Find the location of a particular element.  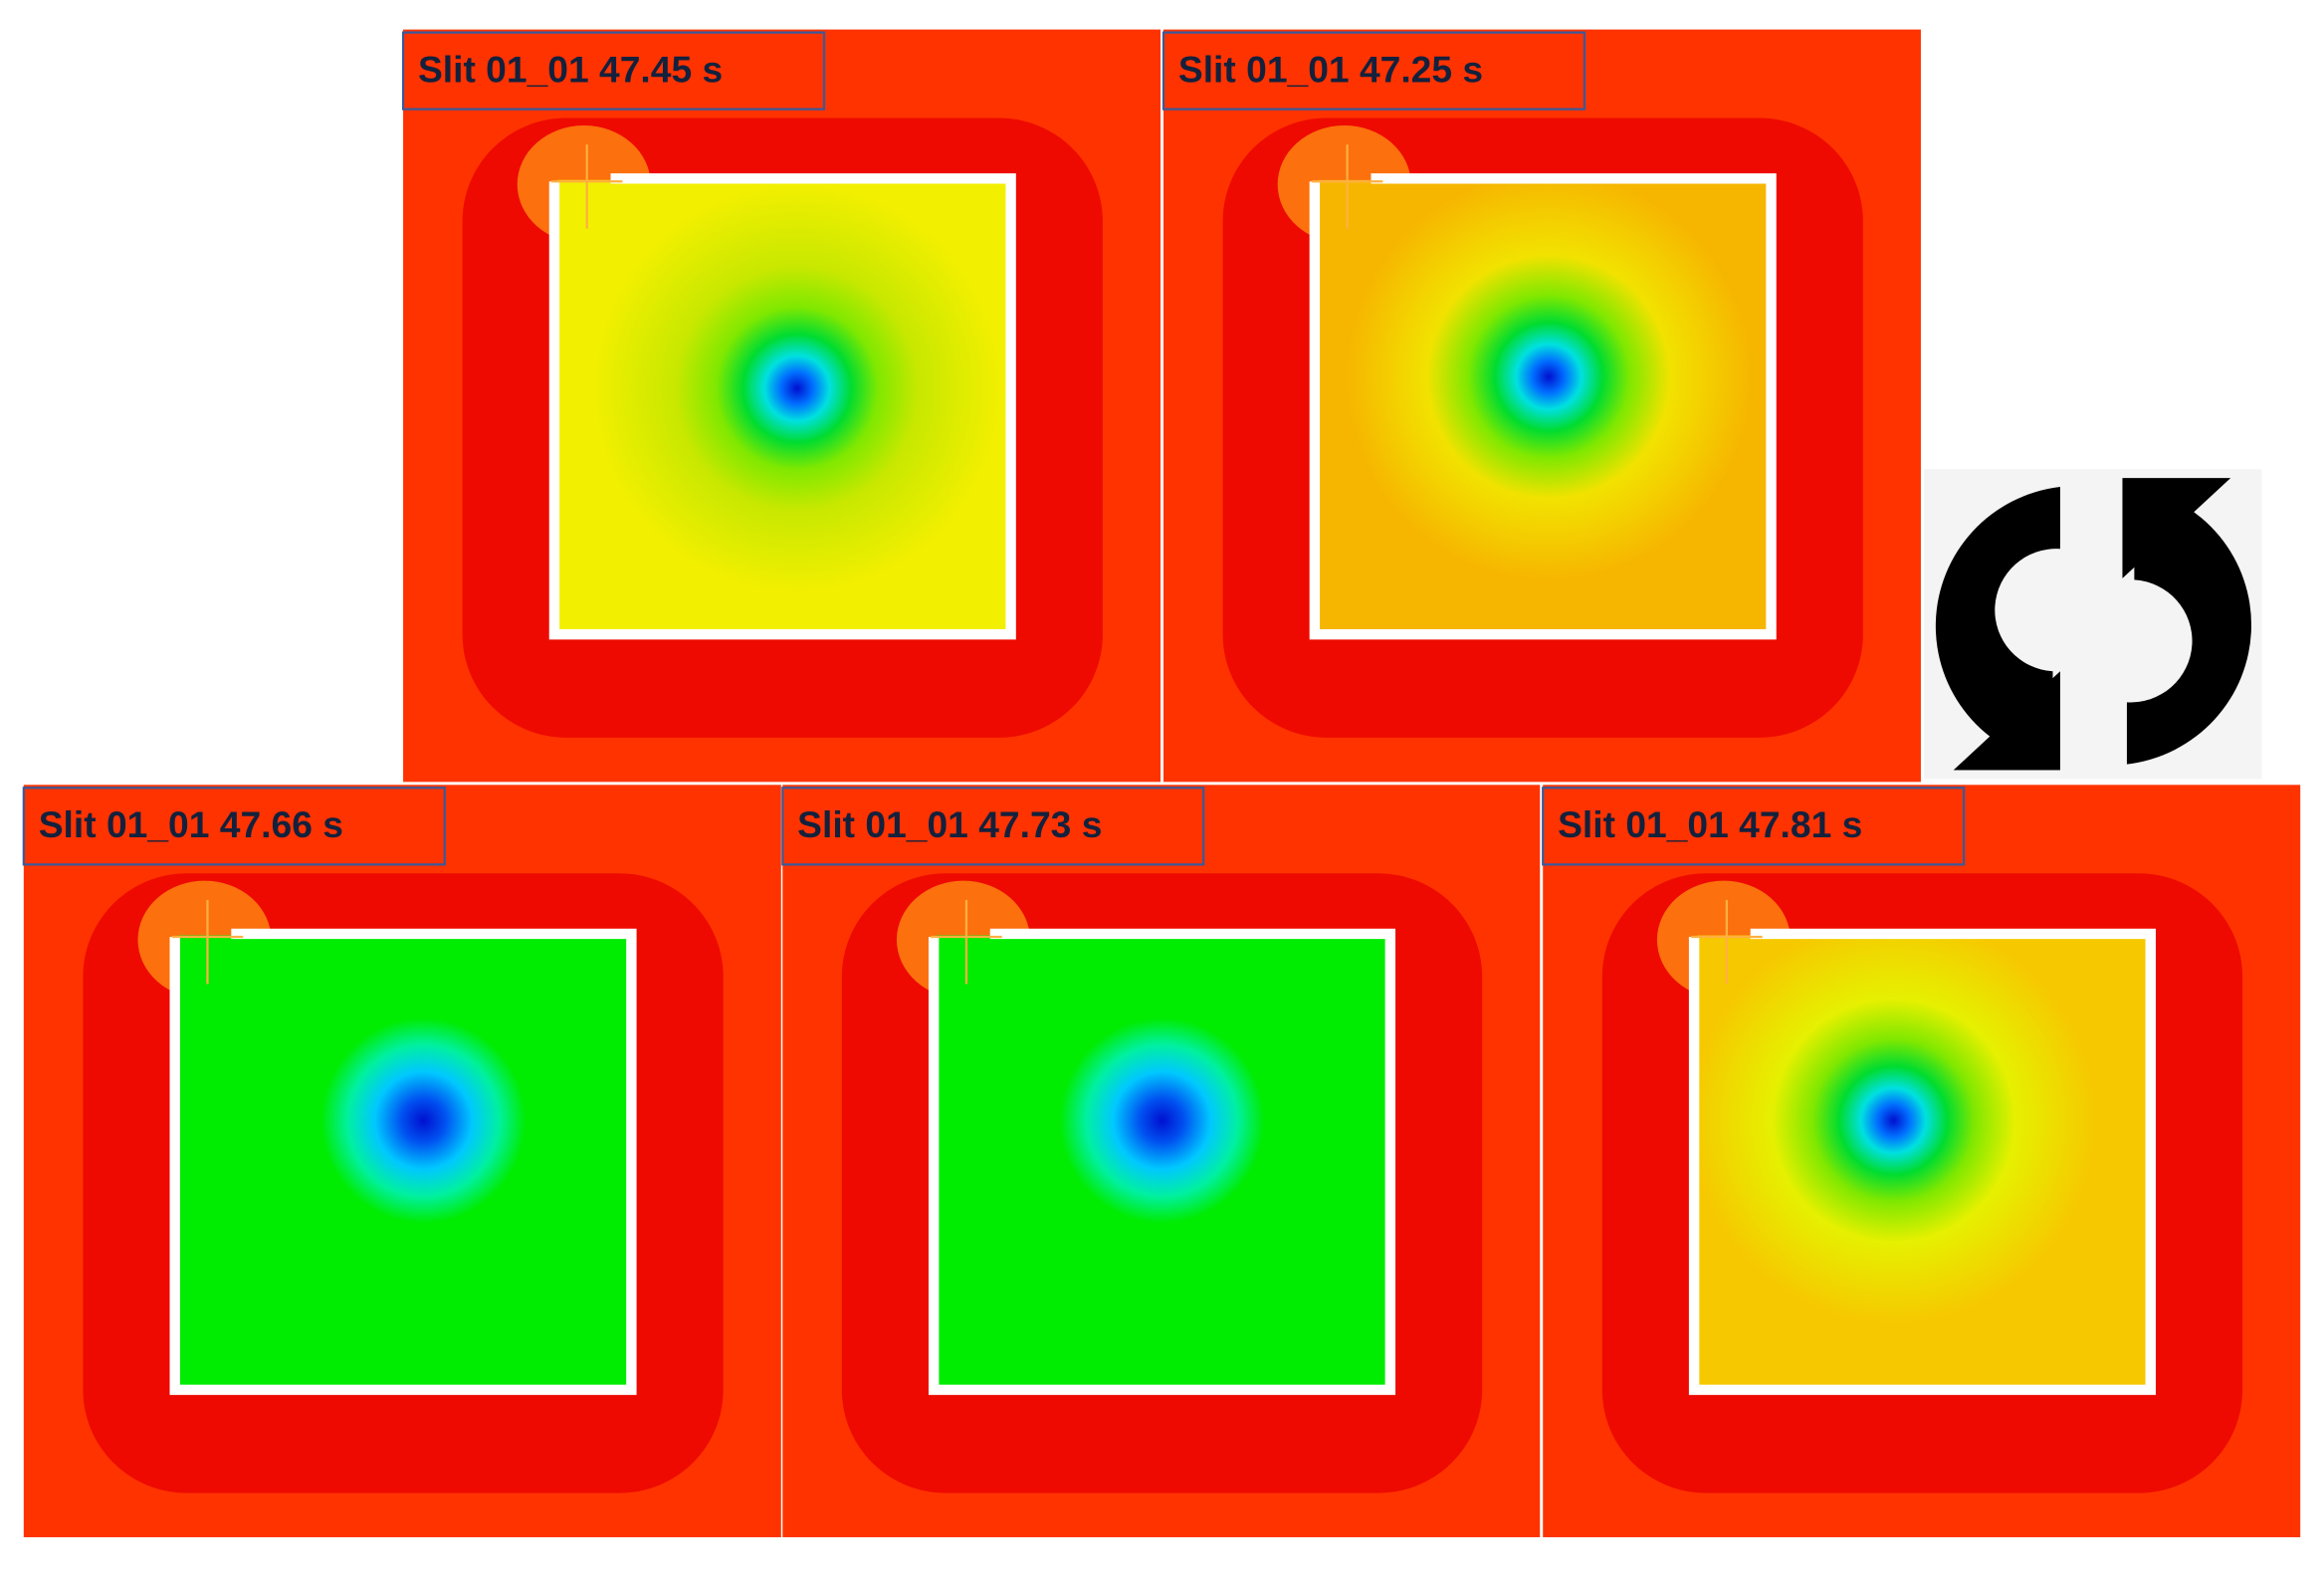

panel-label: Slit 01_01 47.25 s is located at coordinates (1330, 69).